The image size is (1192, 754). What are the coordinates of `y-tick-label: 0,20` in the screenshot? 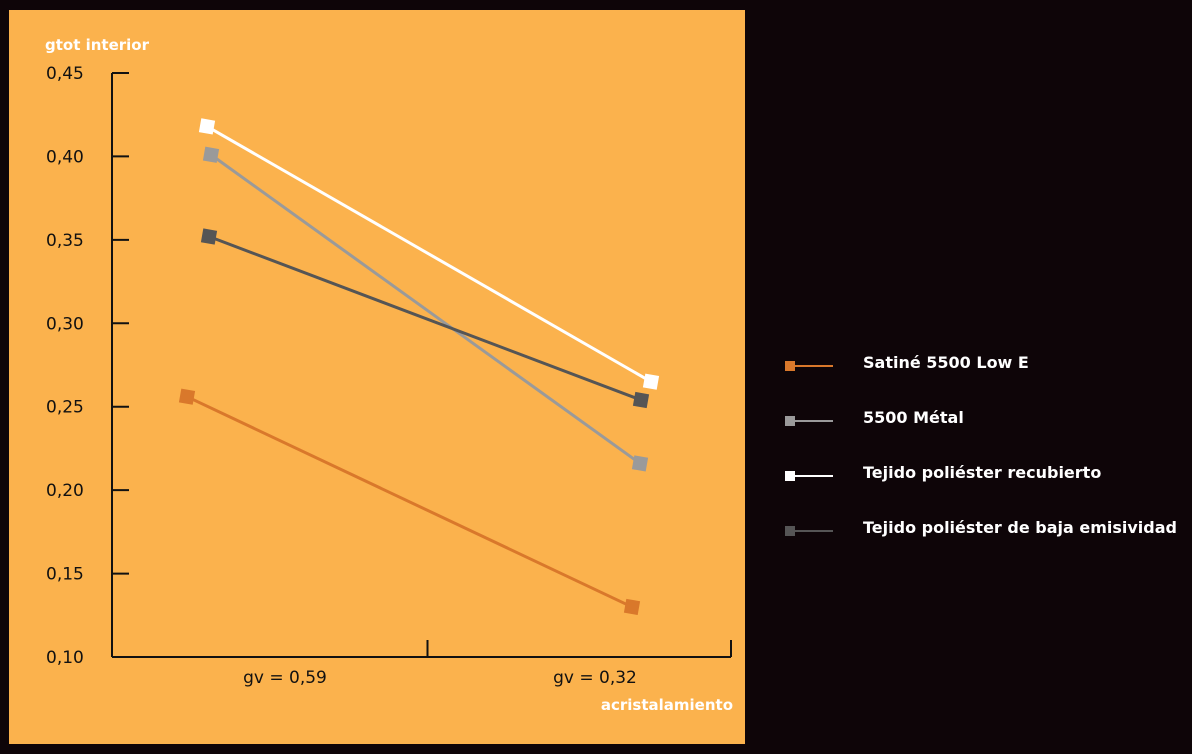 It's located at (65, 491).